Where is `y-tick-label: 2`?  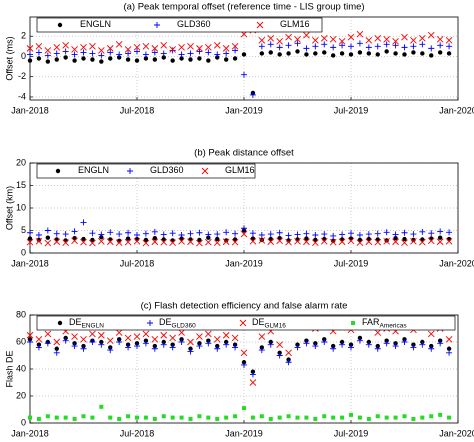
y-tick-label: 2 is located at coordinates (23, 36).